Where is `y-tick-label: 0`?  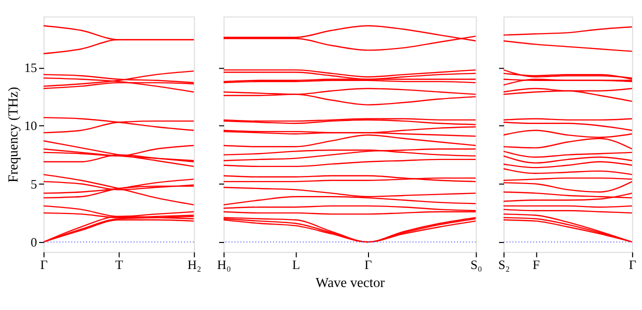 y-tick-label: 0 is located at coordinates (34, 242).